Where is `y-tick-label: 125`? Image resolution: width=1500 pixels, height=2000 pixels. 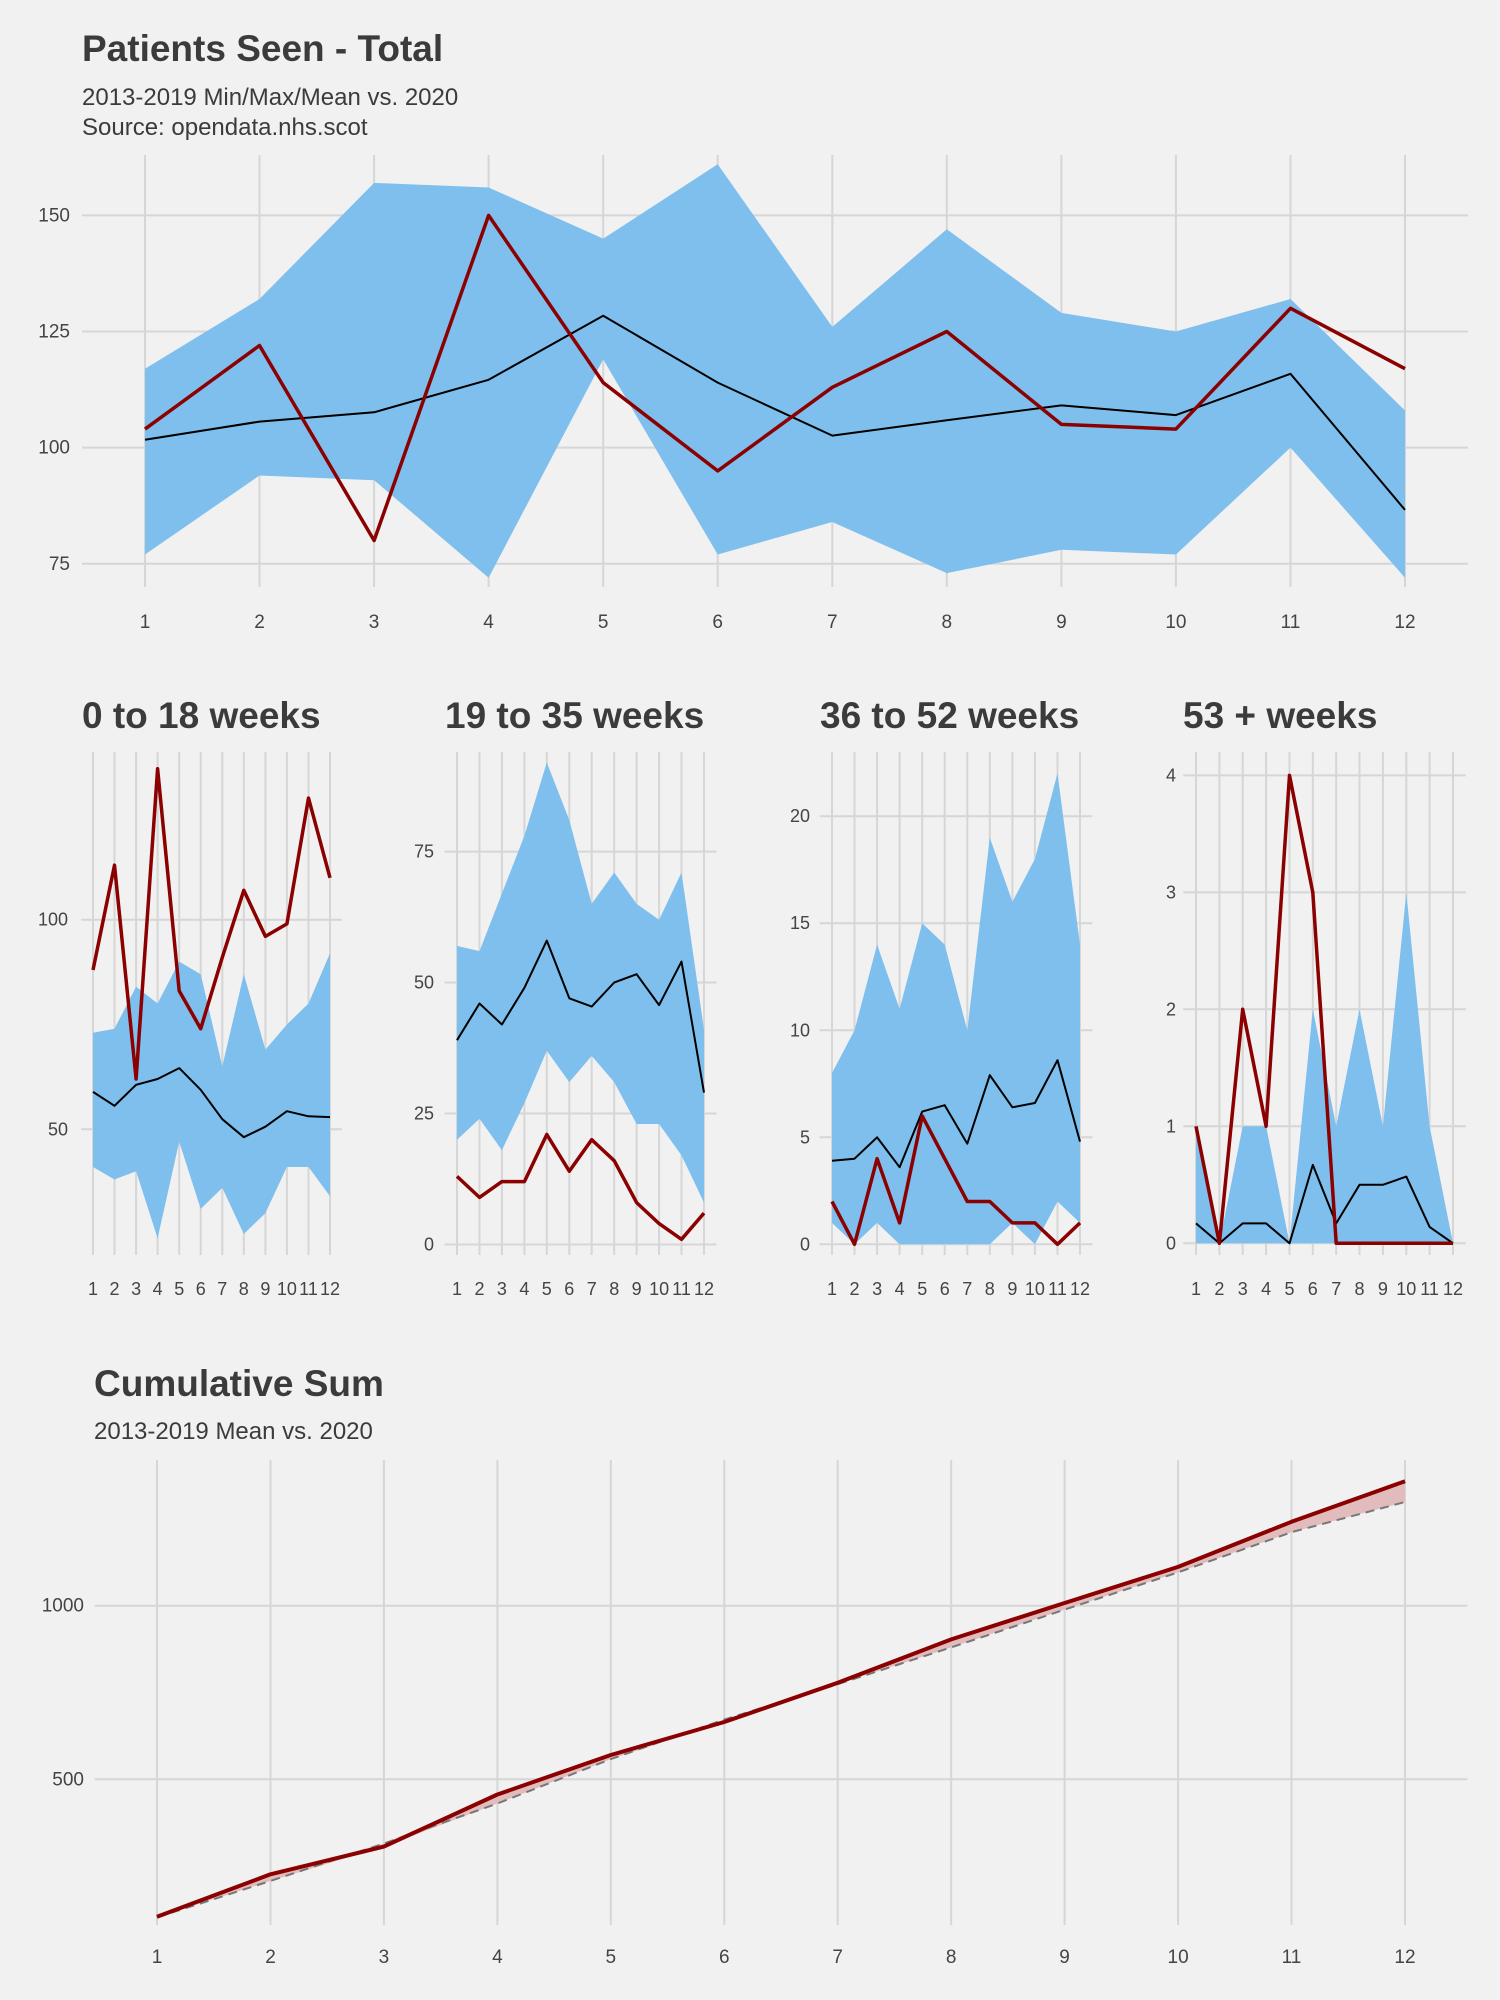 y-tick-label: 125 is located at coordinates (54, 332).